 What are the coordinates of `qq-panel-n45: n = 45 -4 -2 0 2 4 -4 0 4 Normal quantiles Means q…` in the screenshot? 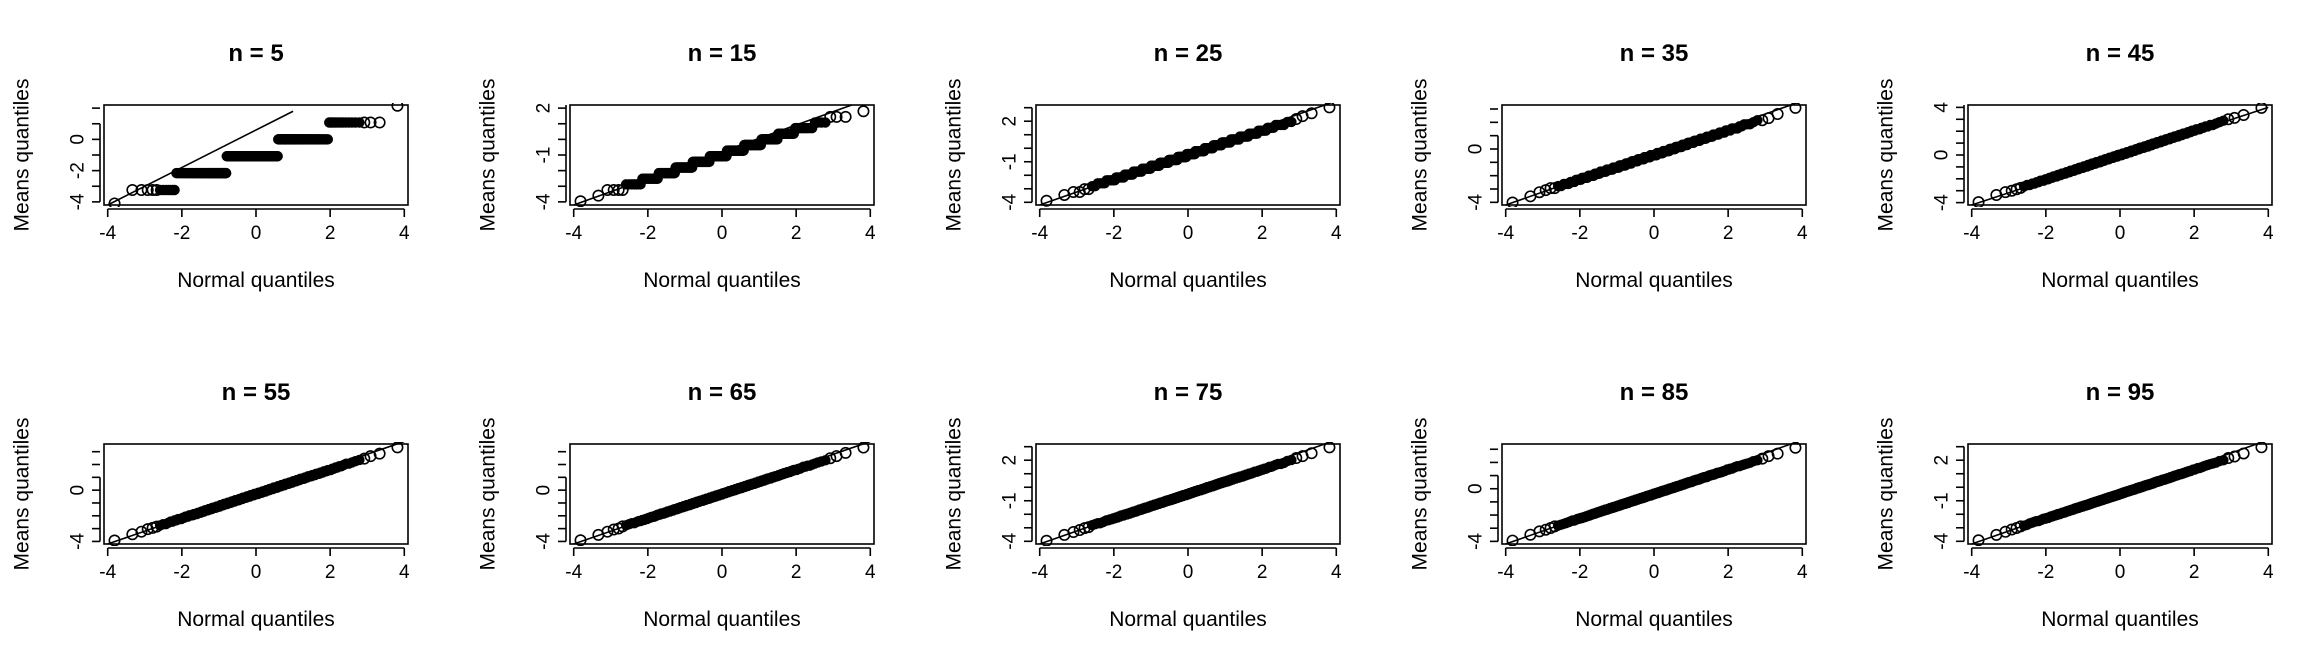 It's located at (2075, 166).